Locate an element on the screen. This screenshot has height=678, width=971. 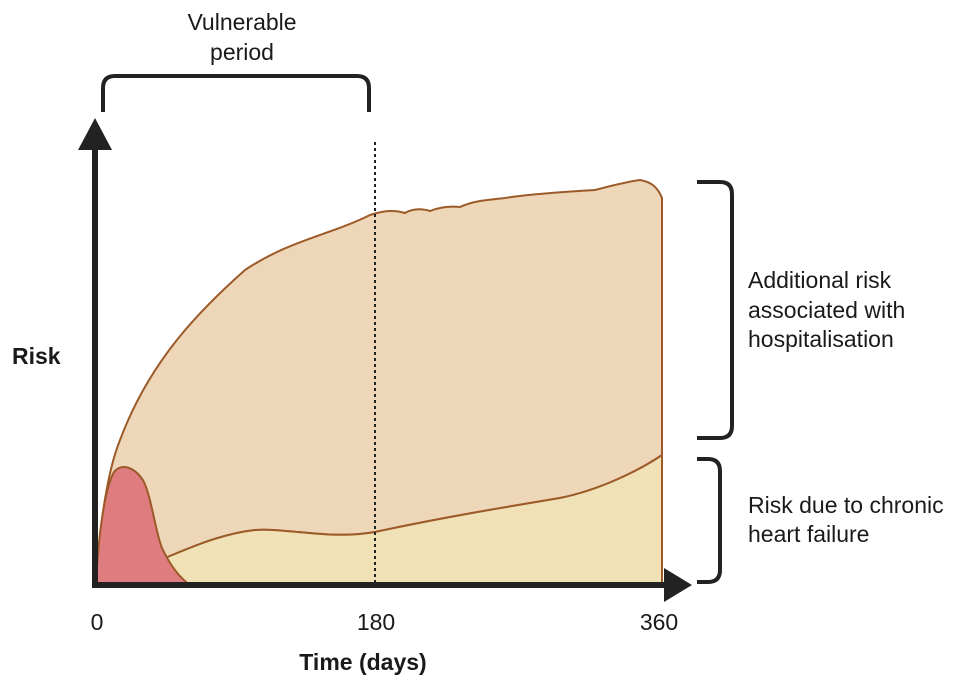
x-axis-label: Time (days) is located at coordinates (362, 662).